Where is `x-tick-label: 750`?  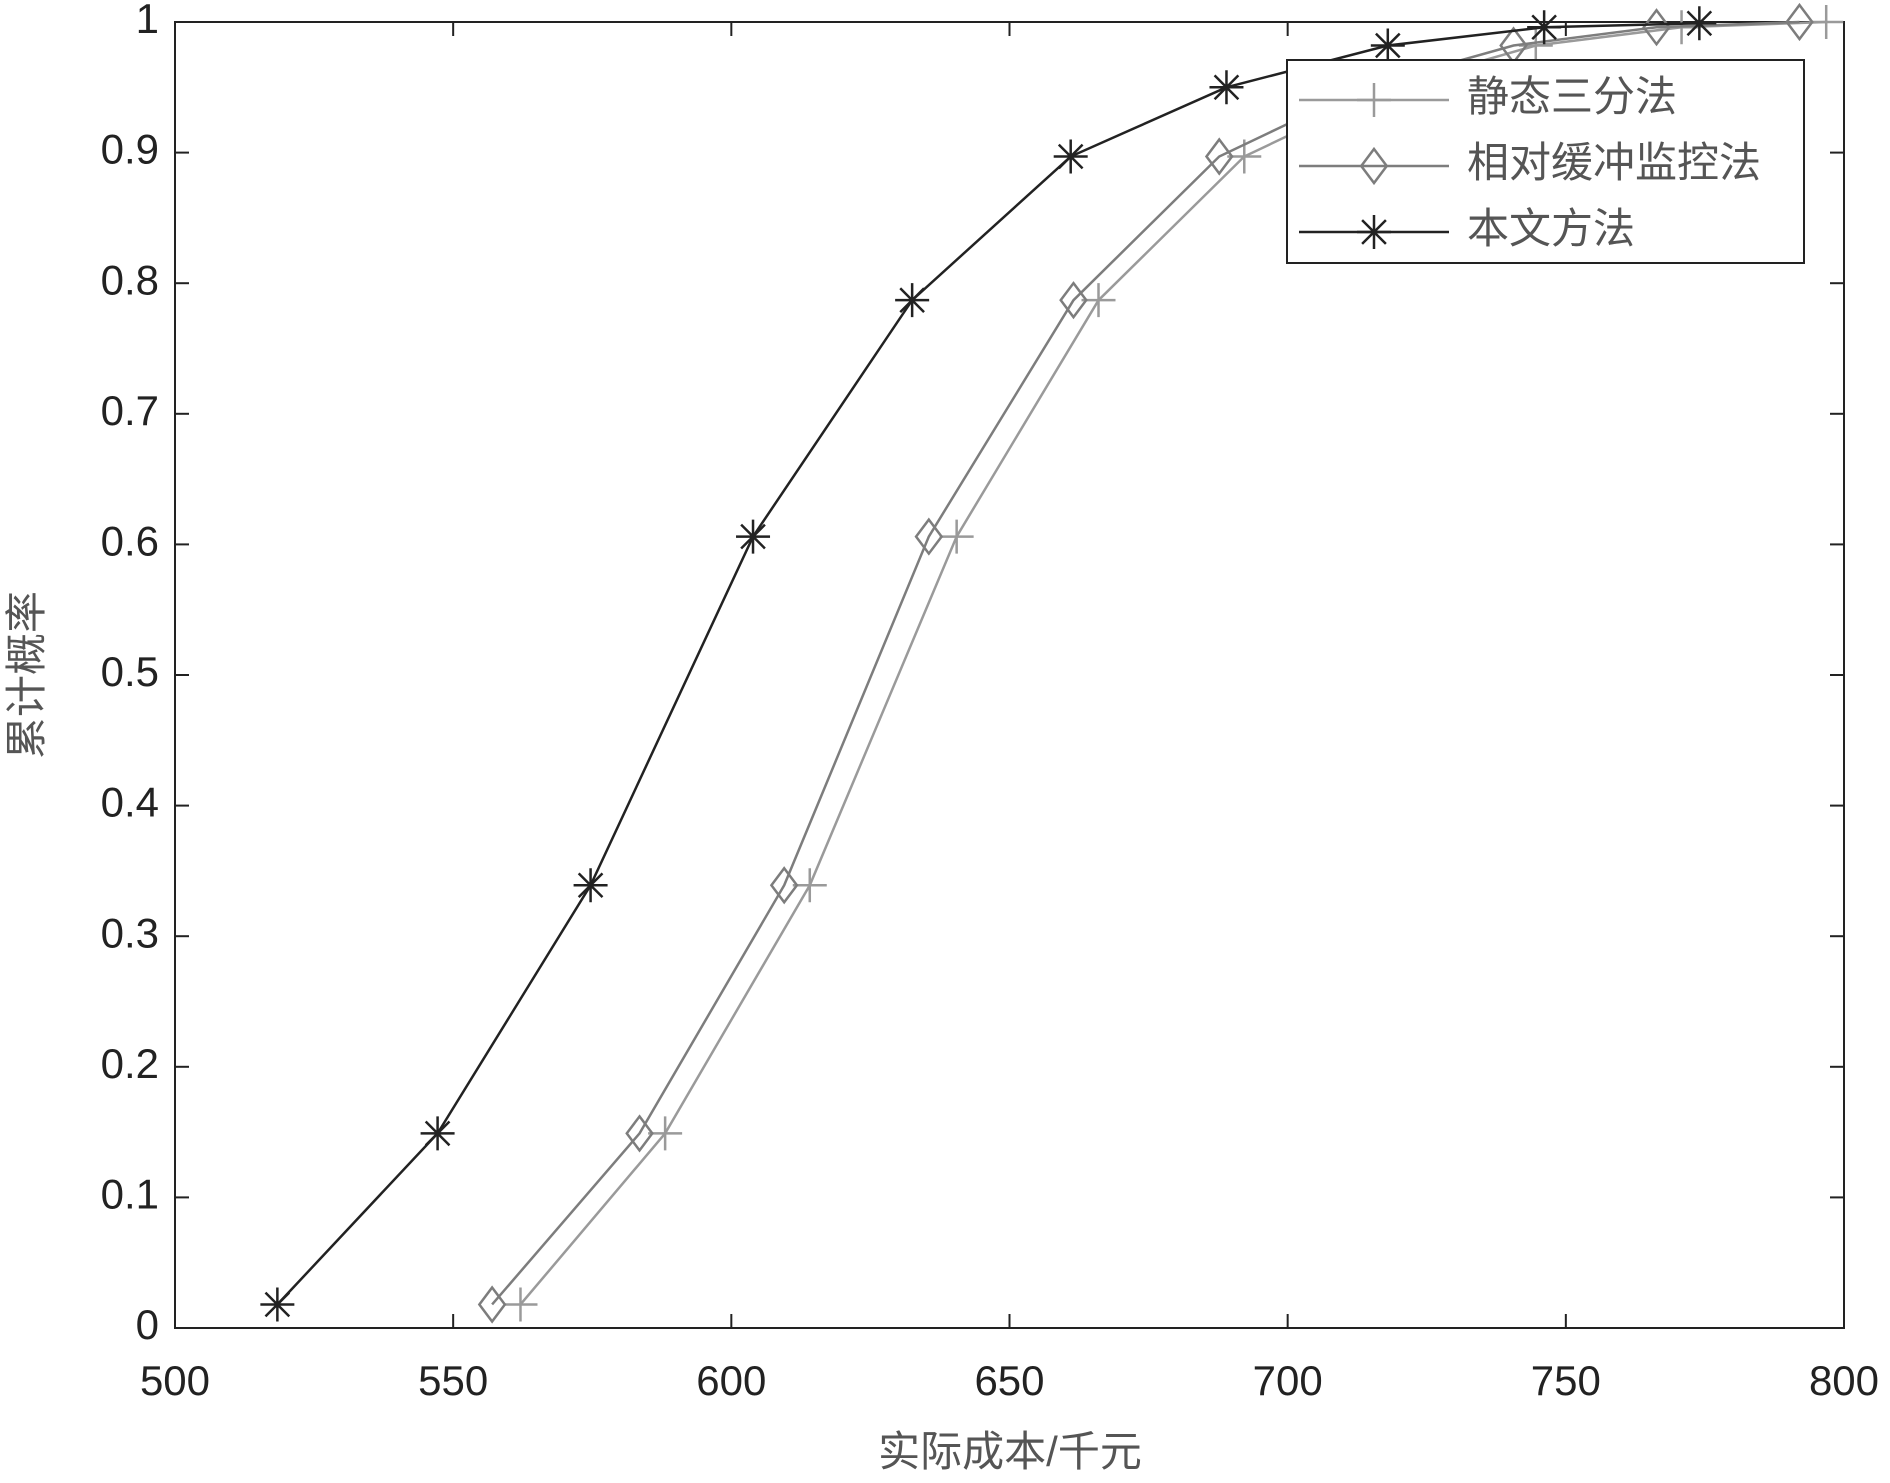
x-tick-label: 750 is located at coordinates (1566, 1380).